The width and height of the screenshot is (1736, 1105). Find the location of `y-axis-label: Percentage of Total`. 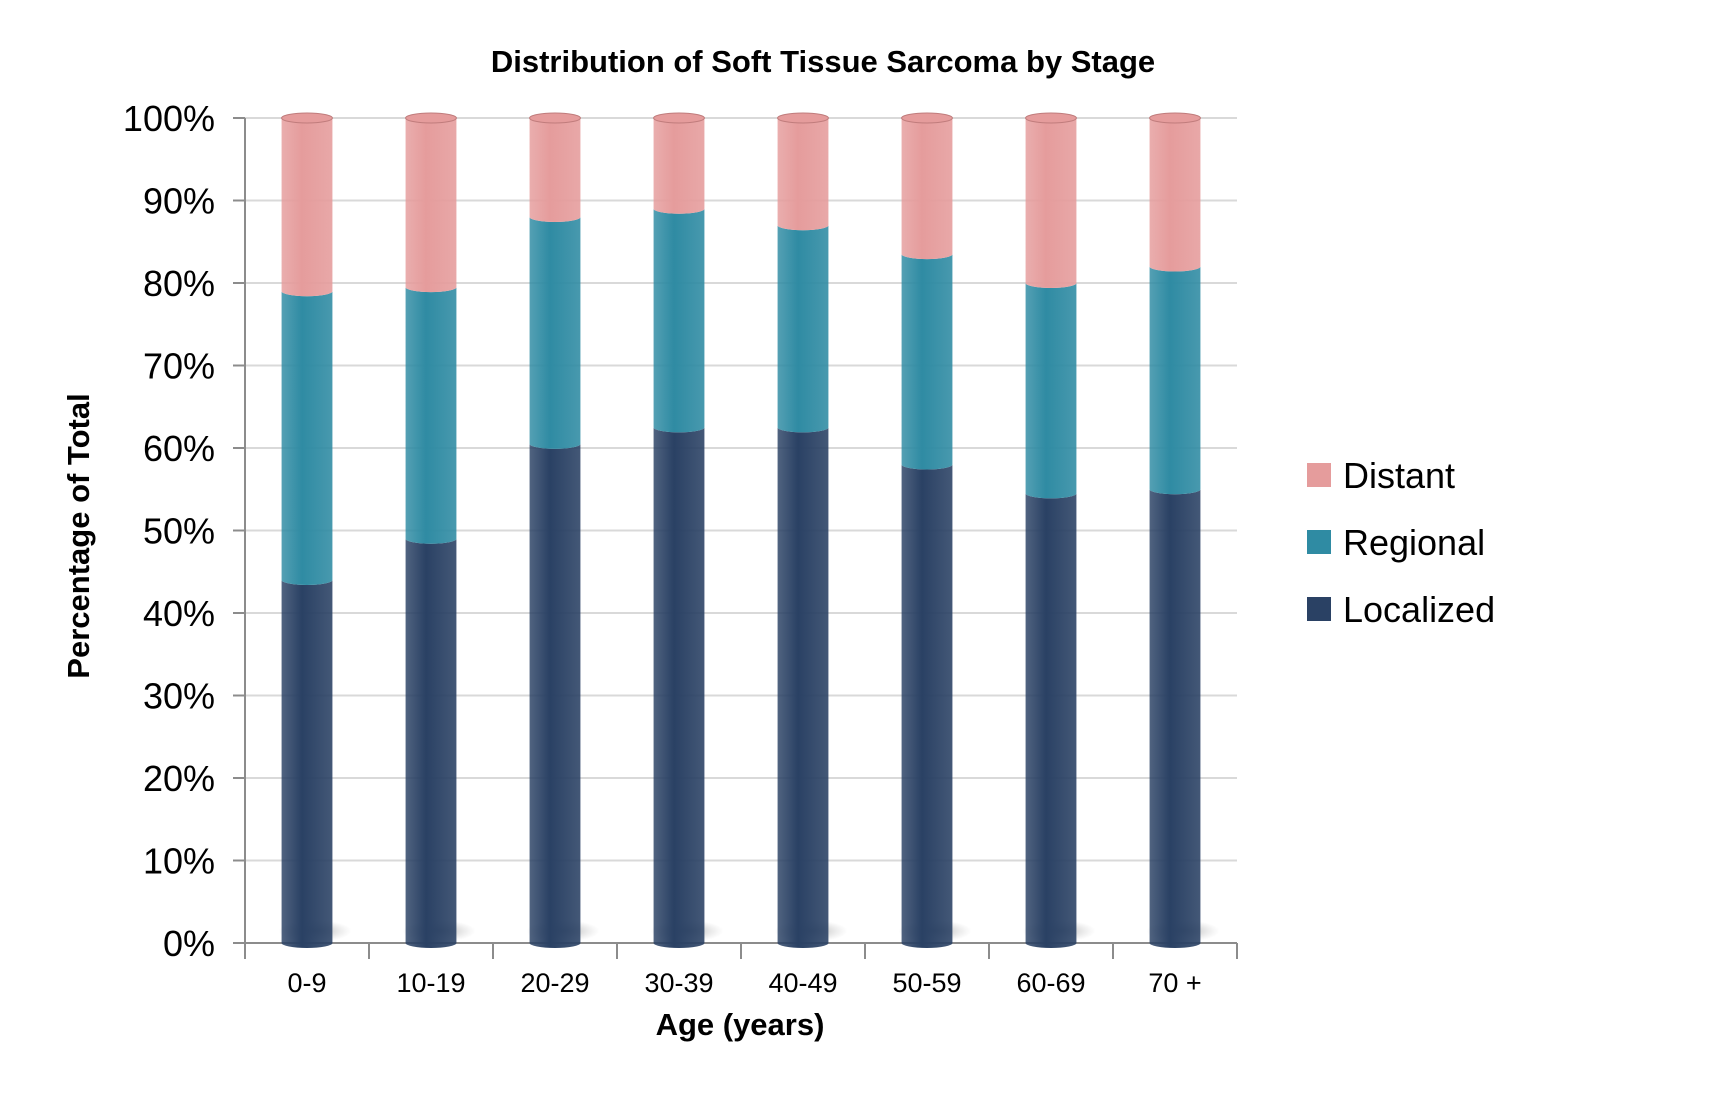

y-axis-label: Percentage of Total is located at coordinates (78, 535).